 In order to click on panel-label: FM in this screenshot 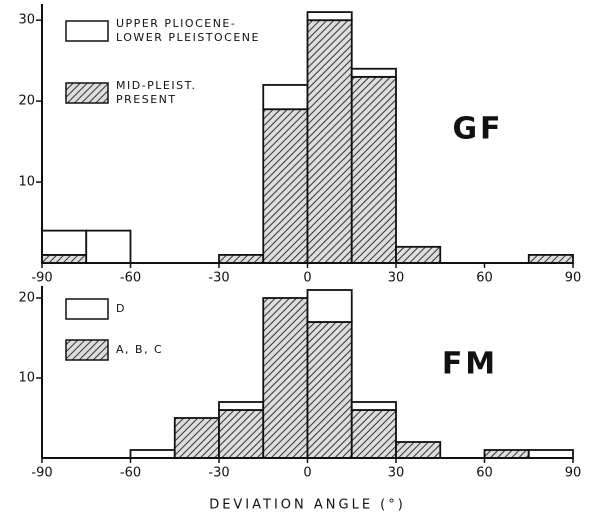, I will do `click(470, 364)`.